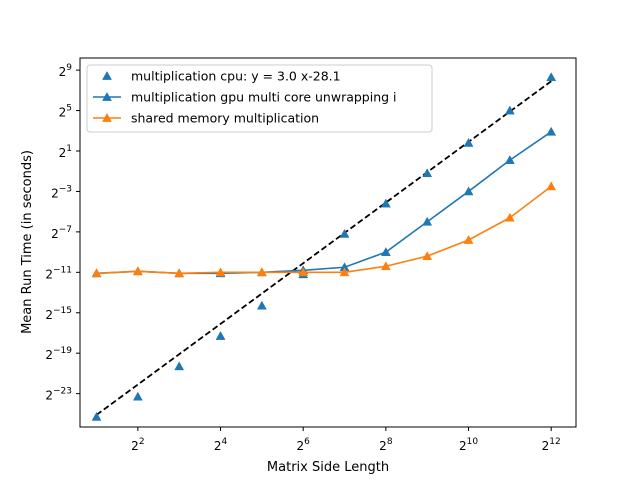  I want to click on y-axis: 2−23 2−19 2−15 2−11 2−7 2−3 21 25 29, so click(62, 233).